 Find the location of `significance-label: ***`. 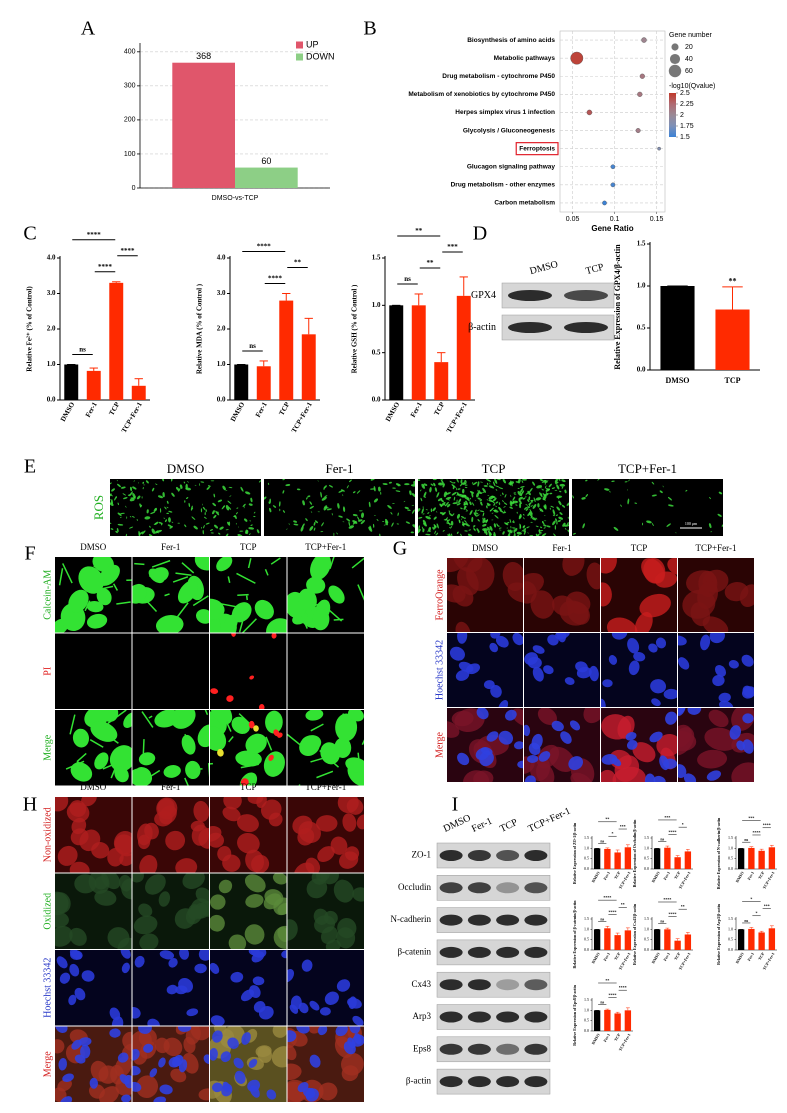

significance-label: *** is located at coordinates (667, 817).